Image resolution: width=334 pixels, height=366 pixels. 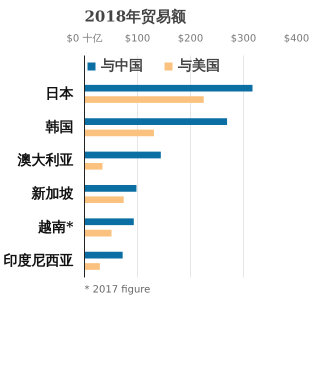 What do you see at coordinates (122, 66) in the screenshot?
I see `legend-label: 与中国` at bounding box center [122, 66].